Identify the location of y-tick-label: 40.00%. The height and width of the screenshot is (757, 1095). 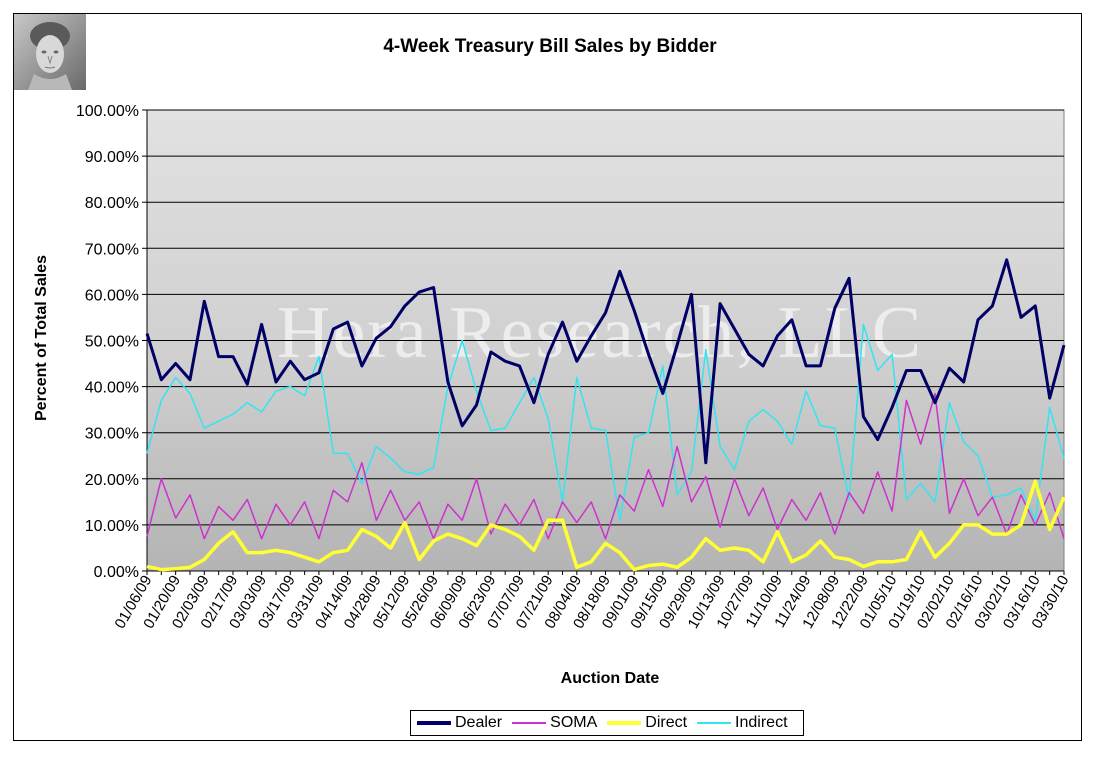
(112, 388).